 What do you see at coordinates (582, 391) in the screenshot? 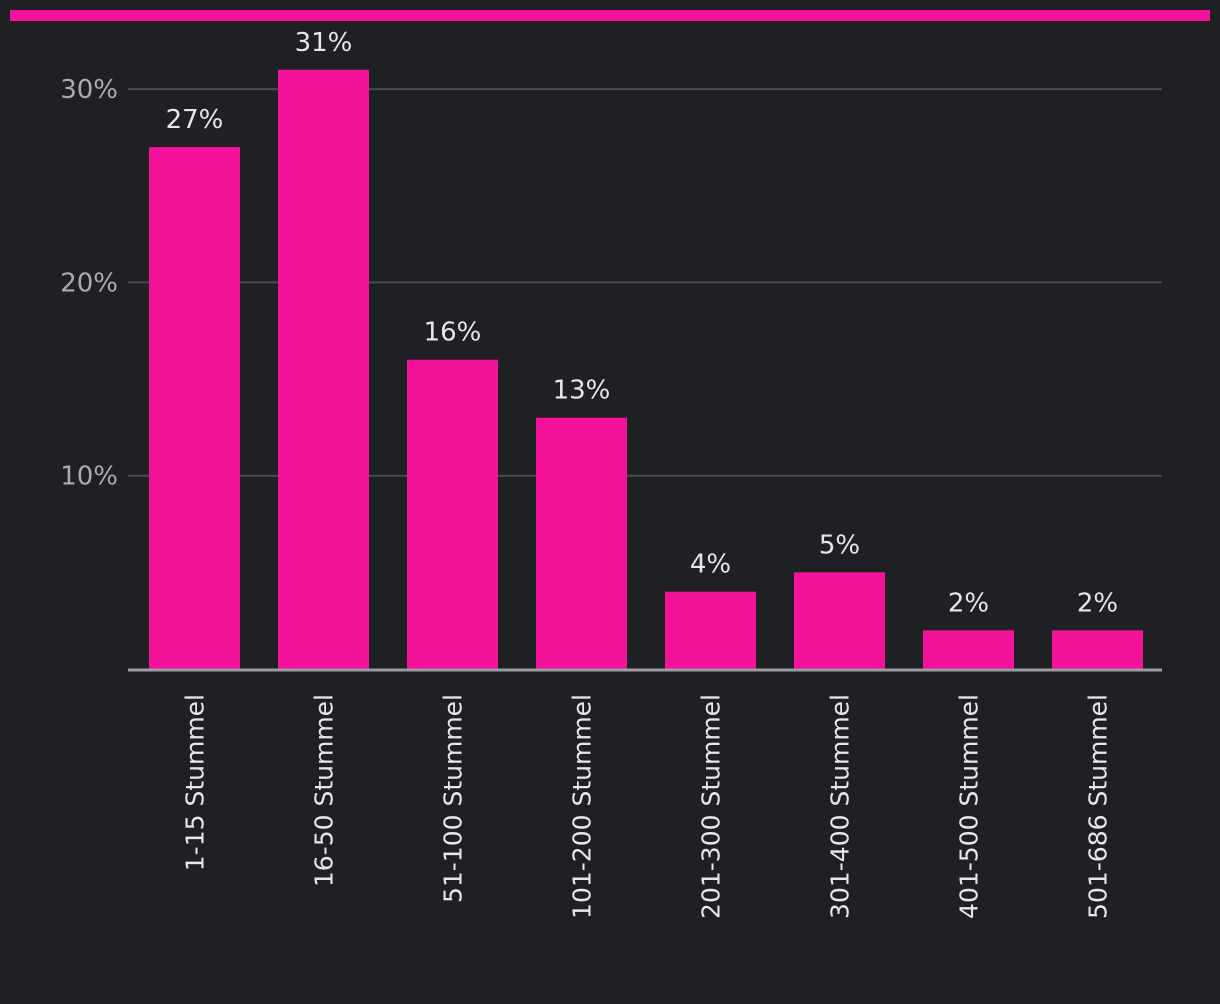
I see `data-label: 13%` at bounding box center [582, 391].